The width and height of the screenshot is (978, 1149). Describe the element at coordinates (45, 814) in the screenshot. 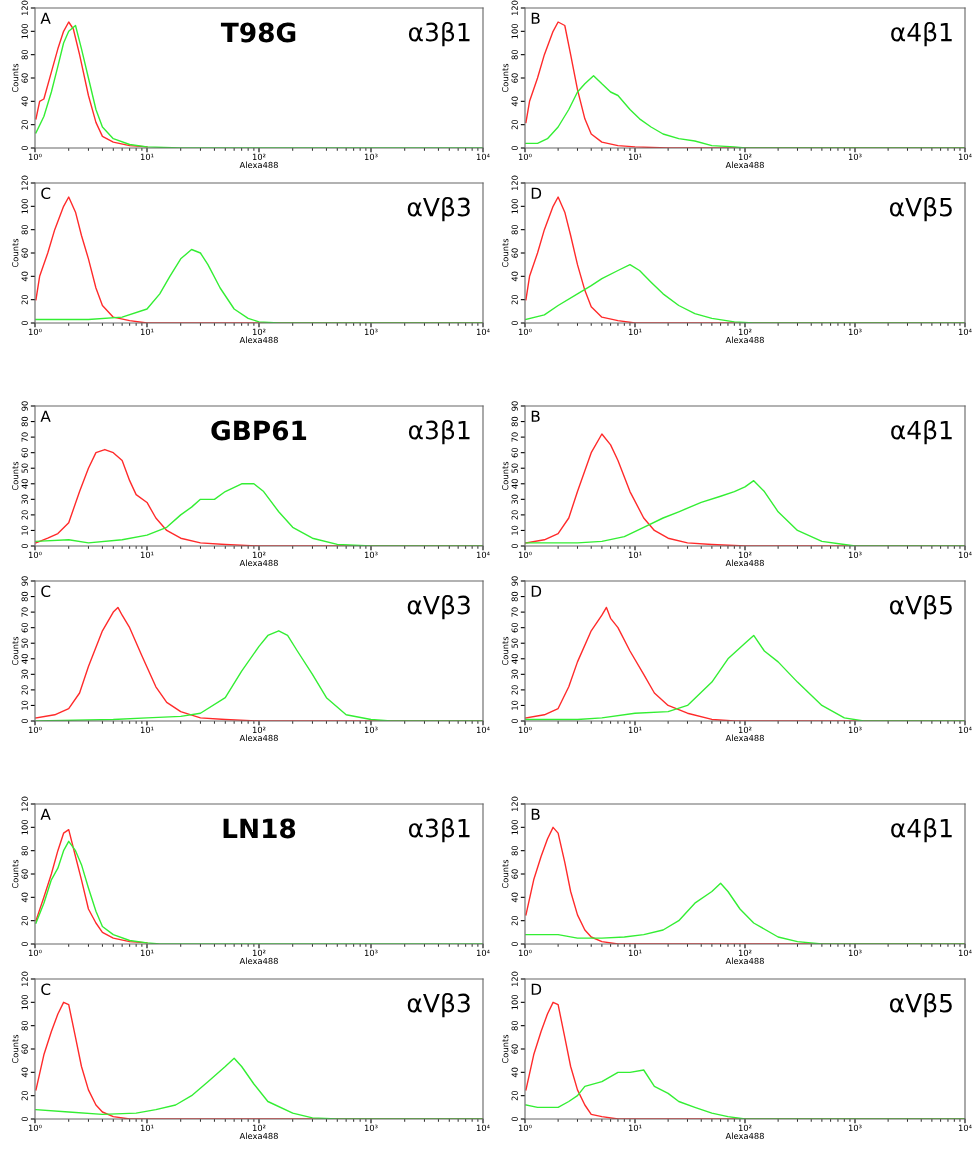

I see `annotation: A` at that location.